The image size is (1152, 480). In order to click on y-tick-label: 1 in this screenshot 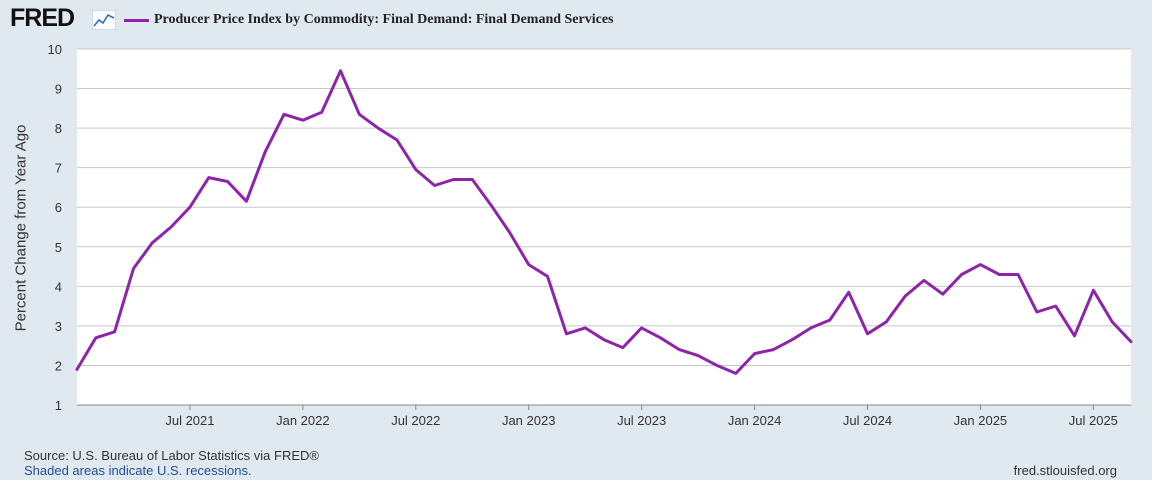, I will do `click(58, 405)`.